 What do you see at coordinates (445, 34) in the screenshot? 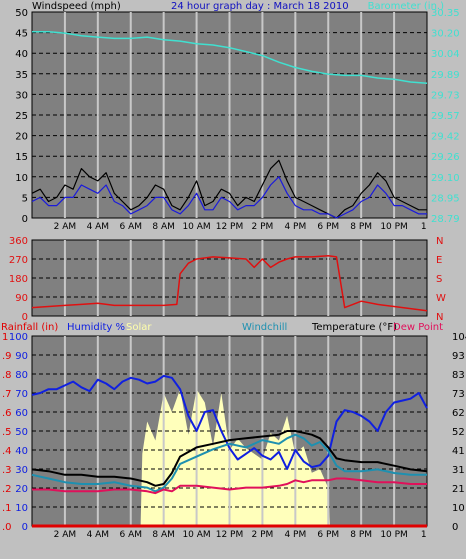
I see `barometer-tick: 30.20` at bounding box center [445, 34].